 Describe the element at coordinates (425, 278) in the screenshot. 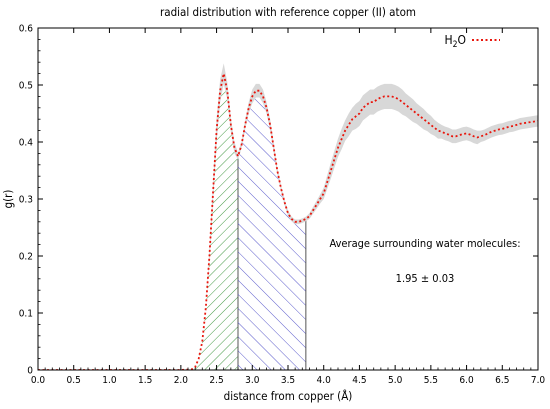

I see `annotation-value: 1.95 ± 0.03` at that location.